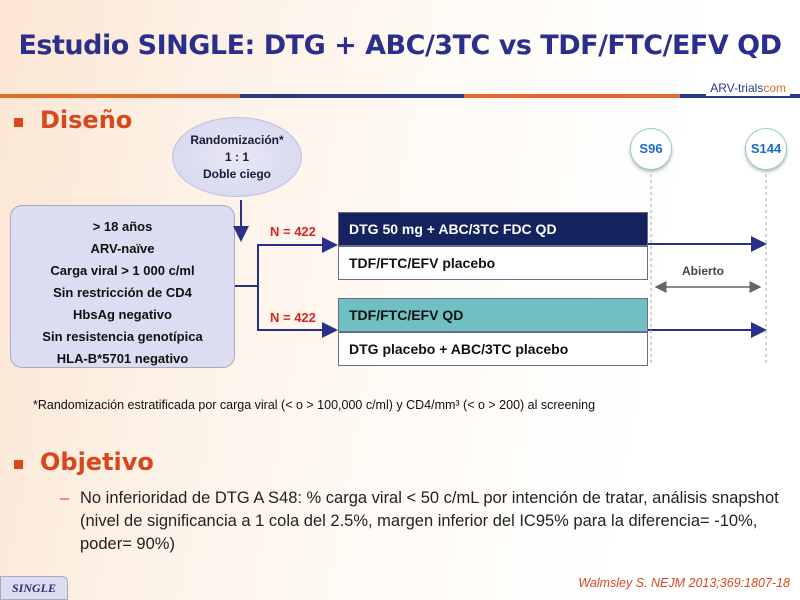 This screenshot has height=600, width=800. I want to click on logo-suffix: com, so click(774, 88).